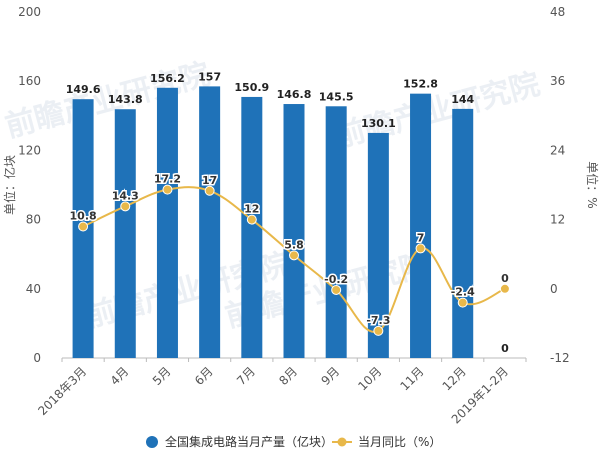  What do you see at coordinates (454, 378) in the screenshot?
I see `x-category-label: 12月` at bounding box center [454, 378].